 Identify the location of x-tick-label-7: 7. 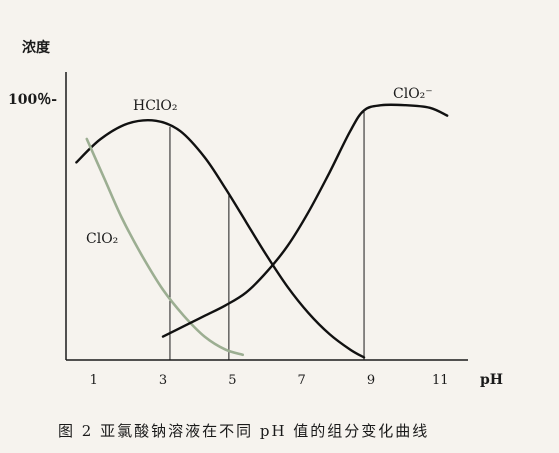
(302, 380).